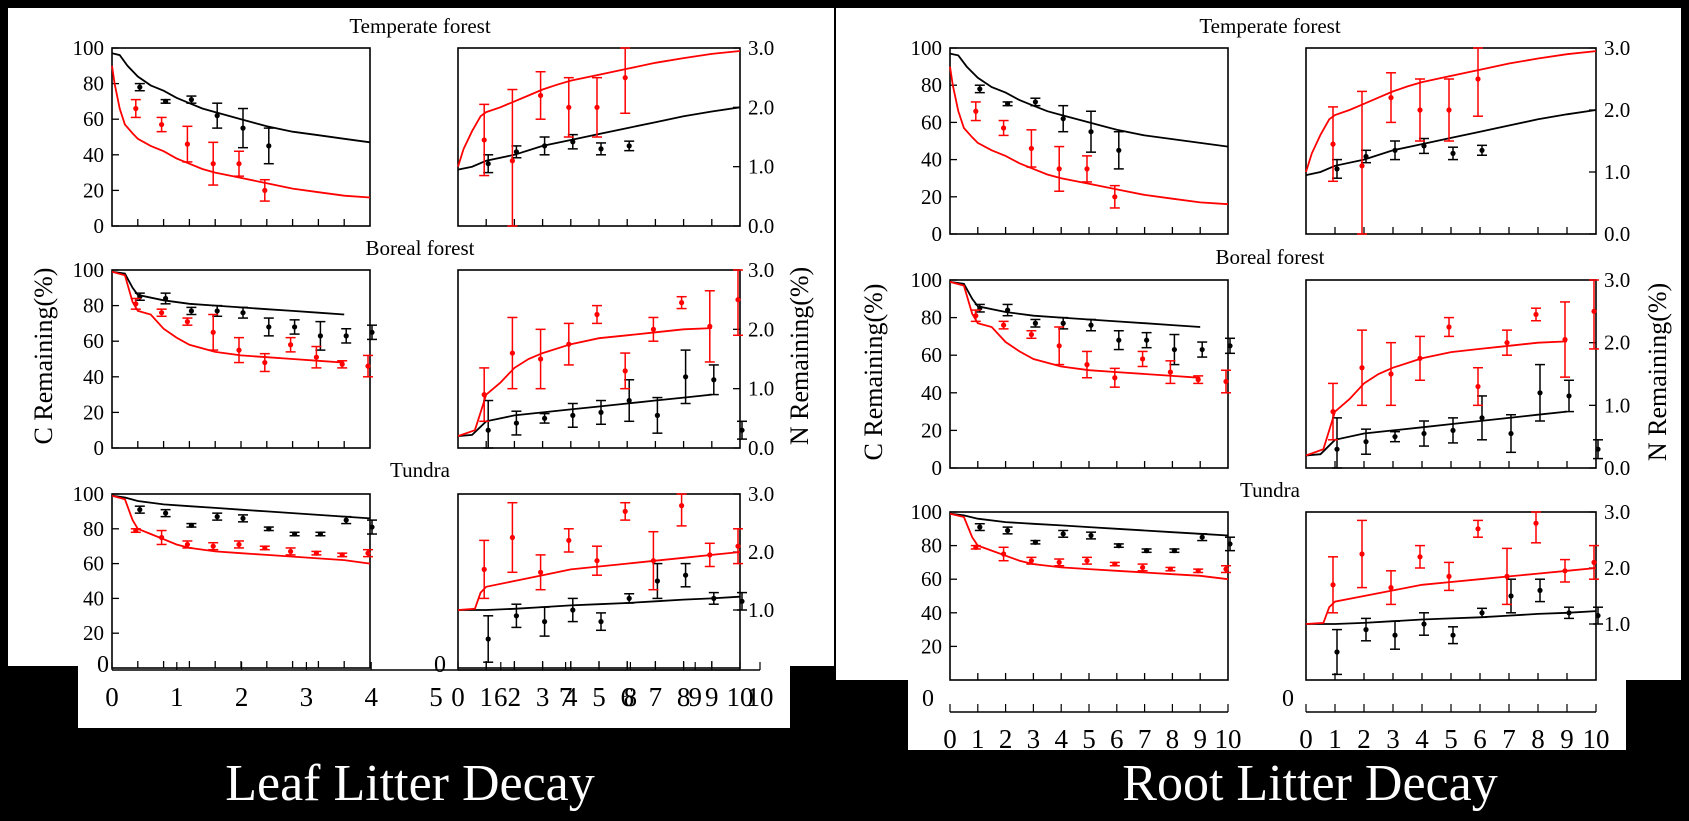 Image resolution: width=1689 pixels, height=821 pixels. Describe the element at coordinates (434, 697) in the screenshot. I see `figure-background` at that location.